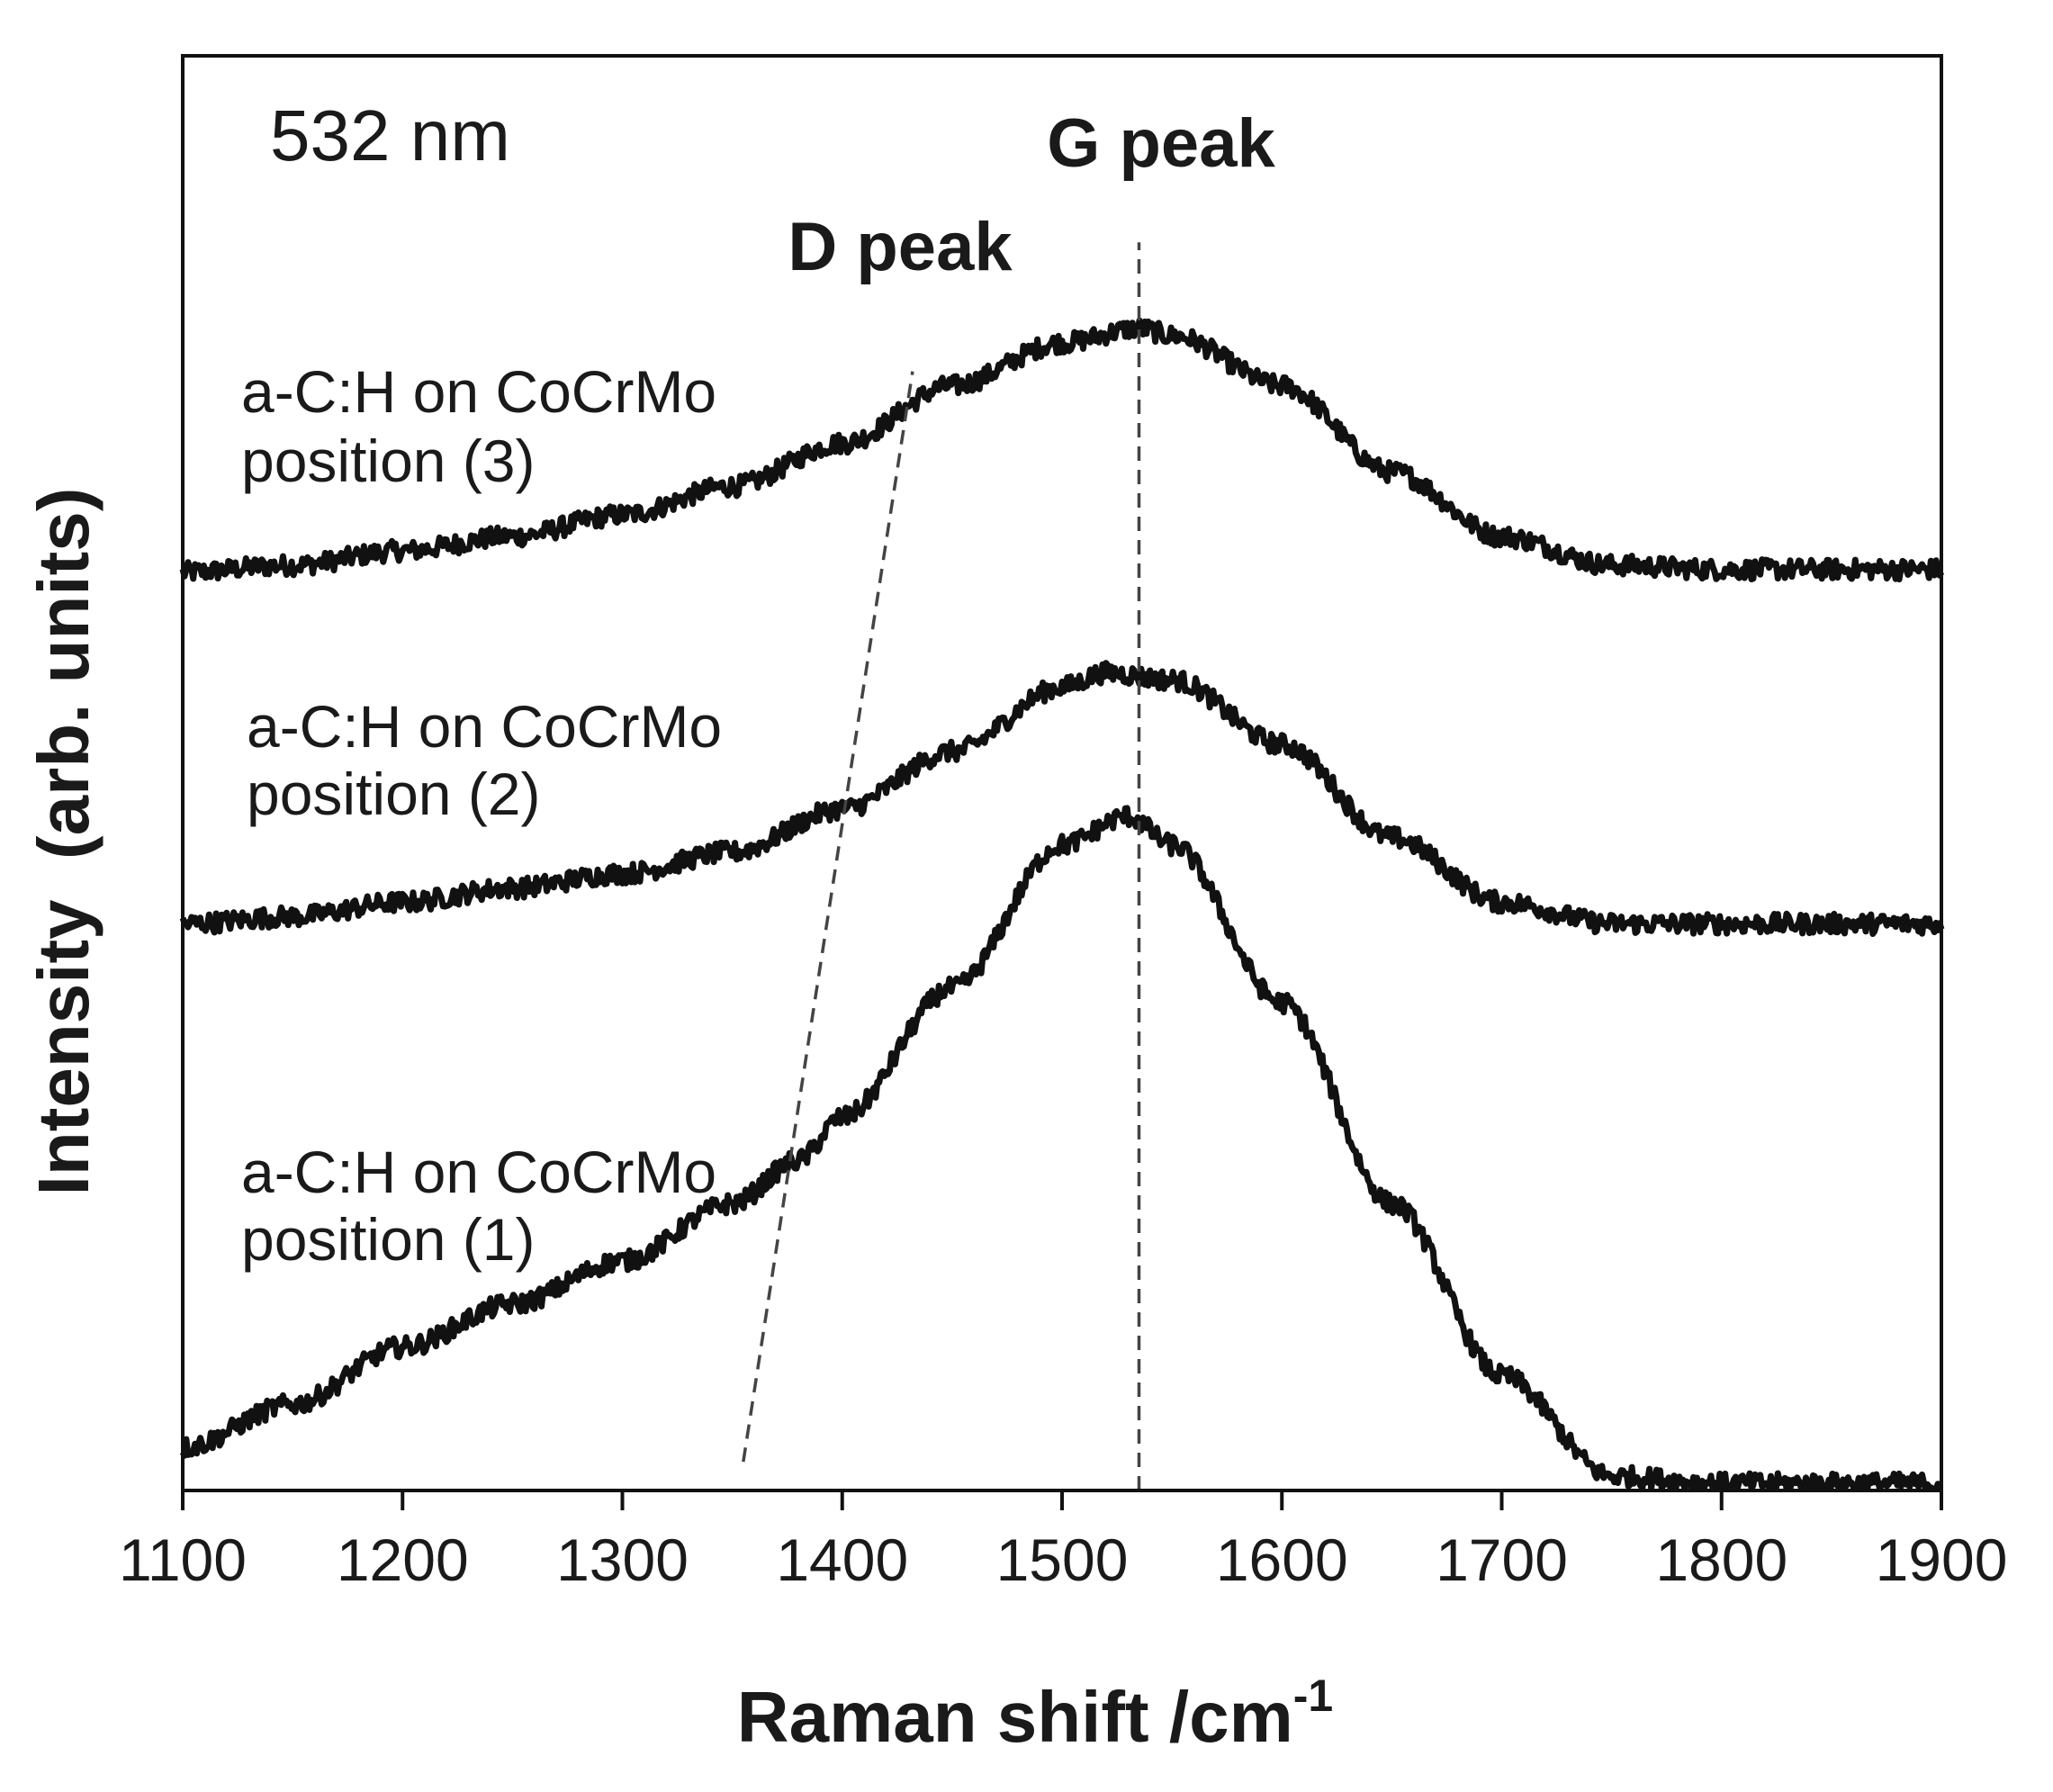 The image size is (2053, 1792). Describe the element at coordinates (478, 1172) in the screenshot. I see `series-1-label-line1: a-C:H on CoCrMo` at that location.